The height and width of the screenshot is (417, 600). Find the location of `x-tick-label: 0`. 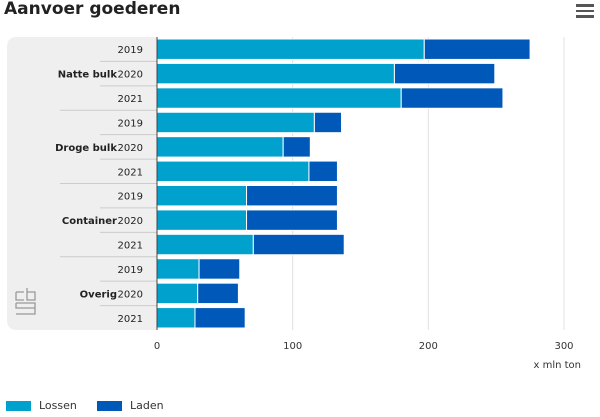

x-tick-label: 0 is located at coordinates (157, 346).